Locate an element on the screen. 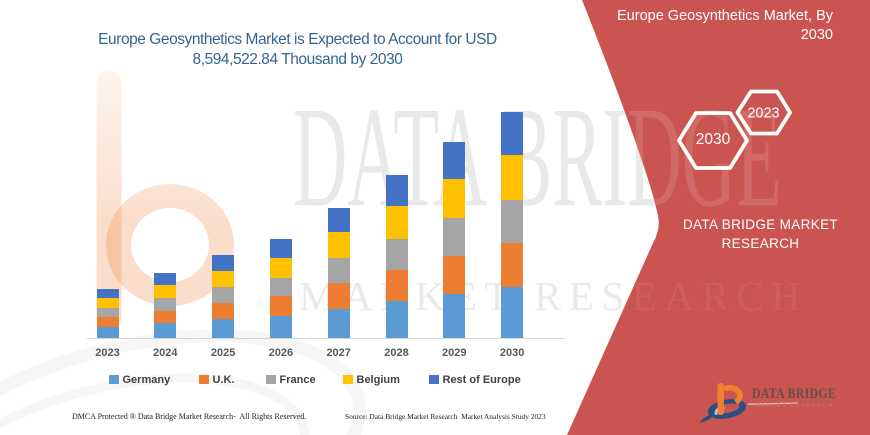 The width and height of the screenshot is (870, 435). svg-text: 2023 is located at coordinates (763, 114).